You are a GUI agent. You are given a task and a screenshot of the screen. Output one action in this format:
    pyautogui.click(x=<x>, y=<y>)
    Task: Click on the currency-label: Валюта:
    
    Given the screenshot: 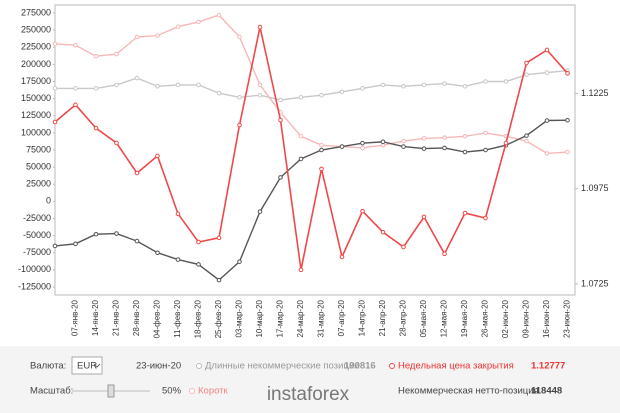 What is the action you would take?
    pyautogui.click(x=48, y=366)
    